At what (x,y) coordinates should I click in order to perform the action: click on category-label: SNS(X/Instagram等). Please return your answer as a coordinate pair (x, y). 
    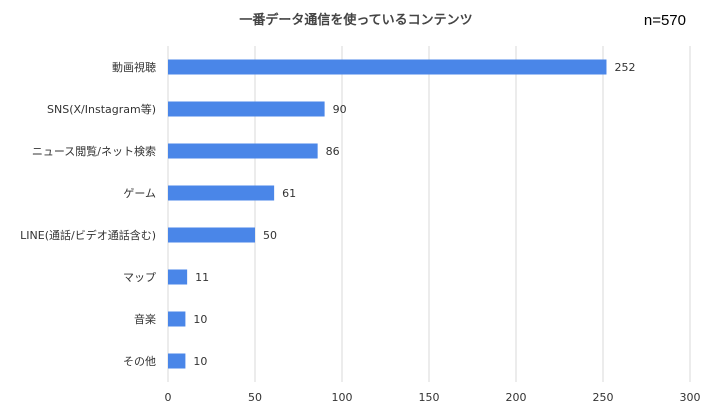
    Looking at the image, I should click on (101, 109).